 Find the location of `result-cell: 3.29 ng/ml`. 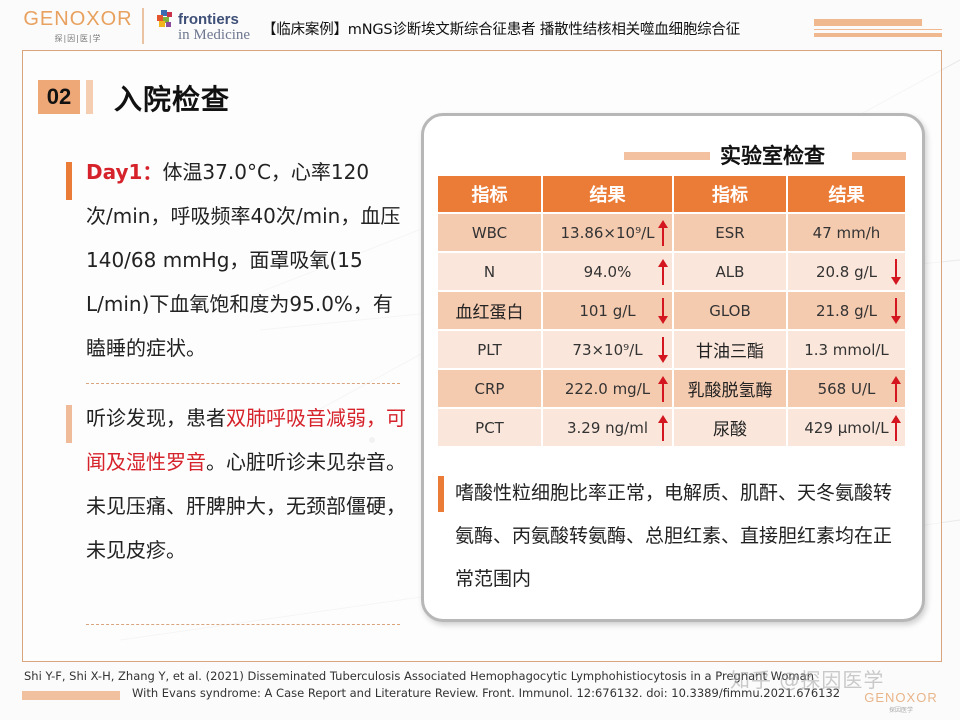

result-cell: 3.29 ng/ml is located at coordinates (608, 428).